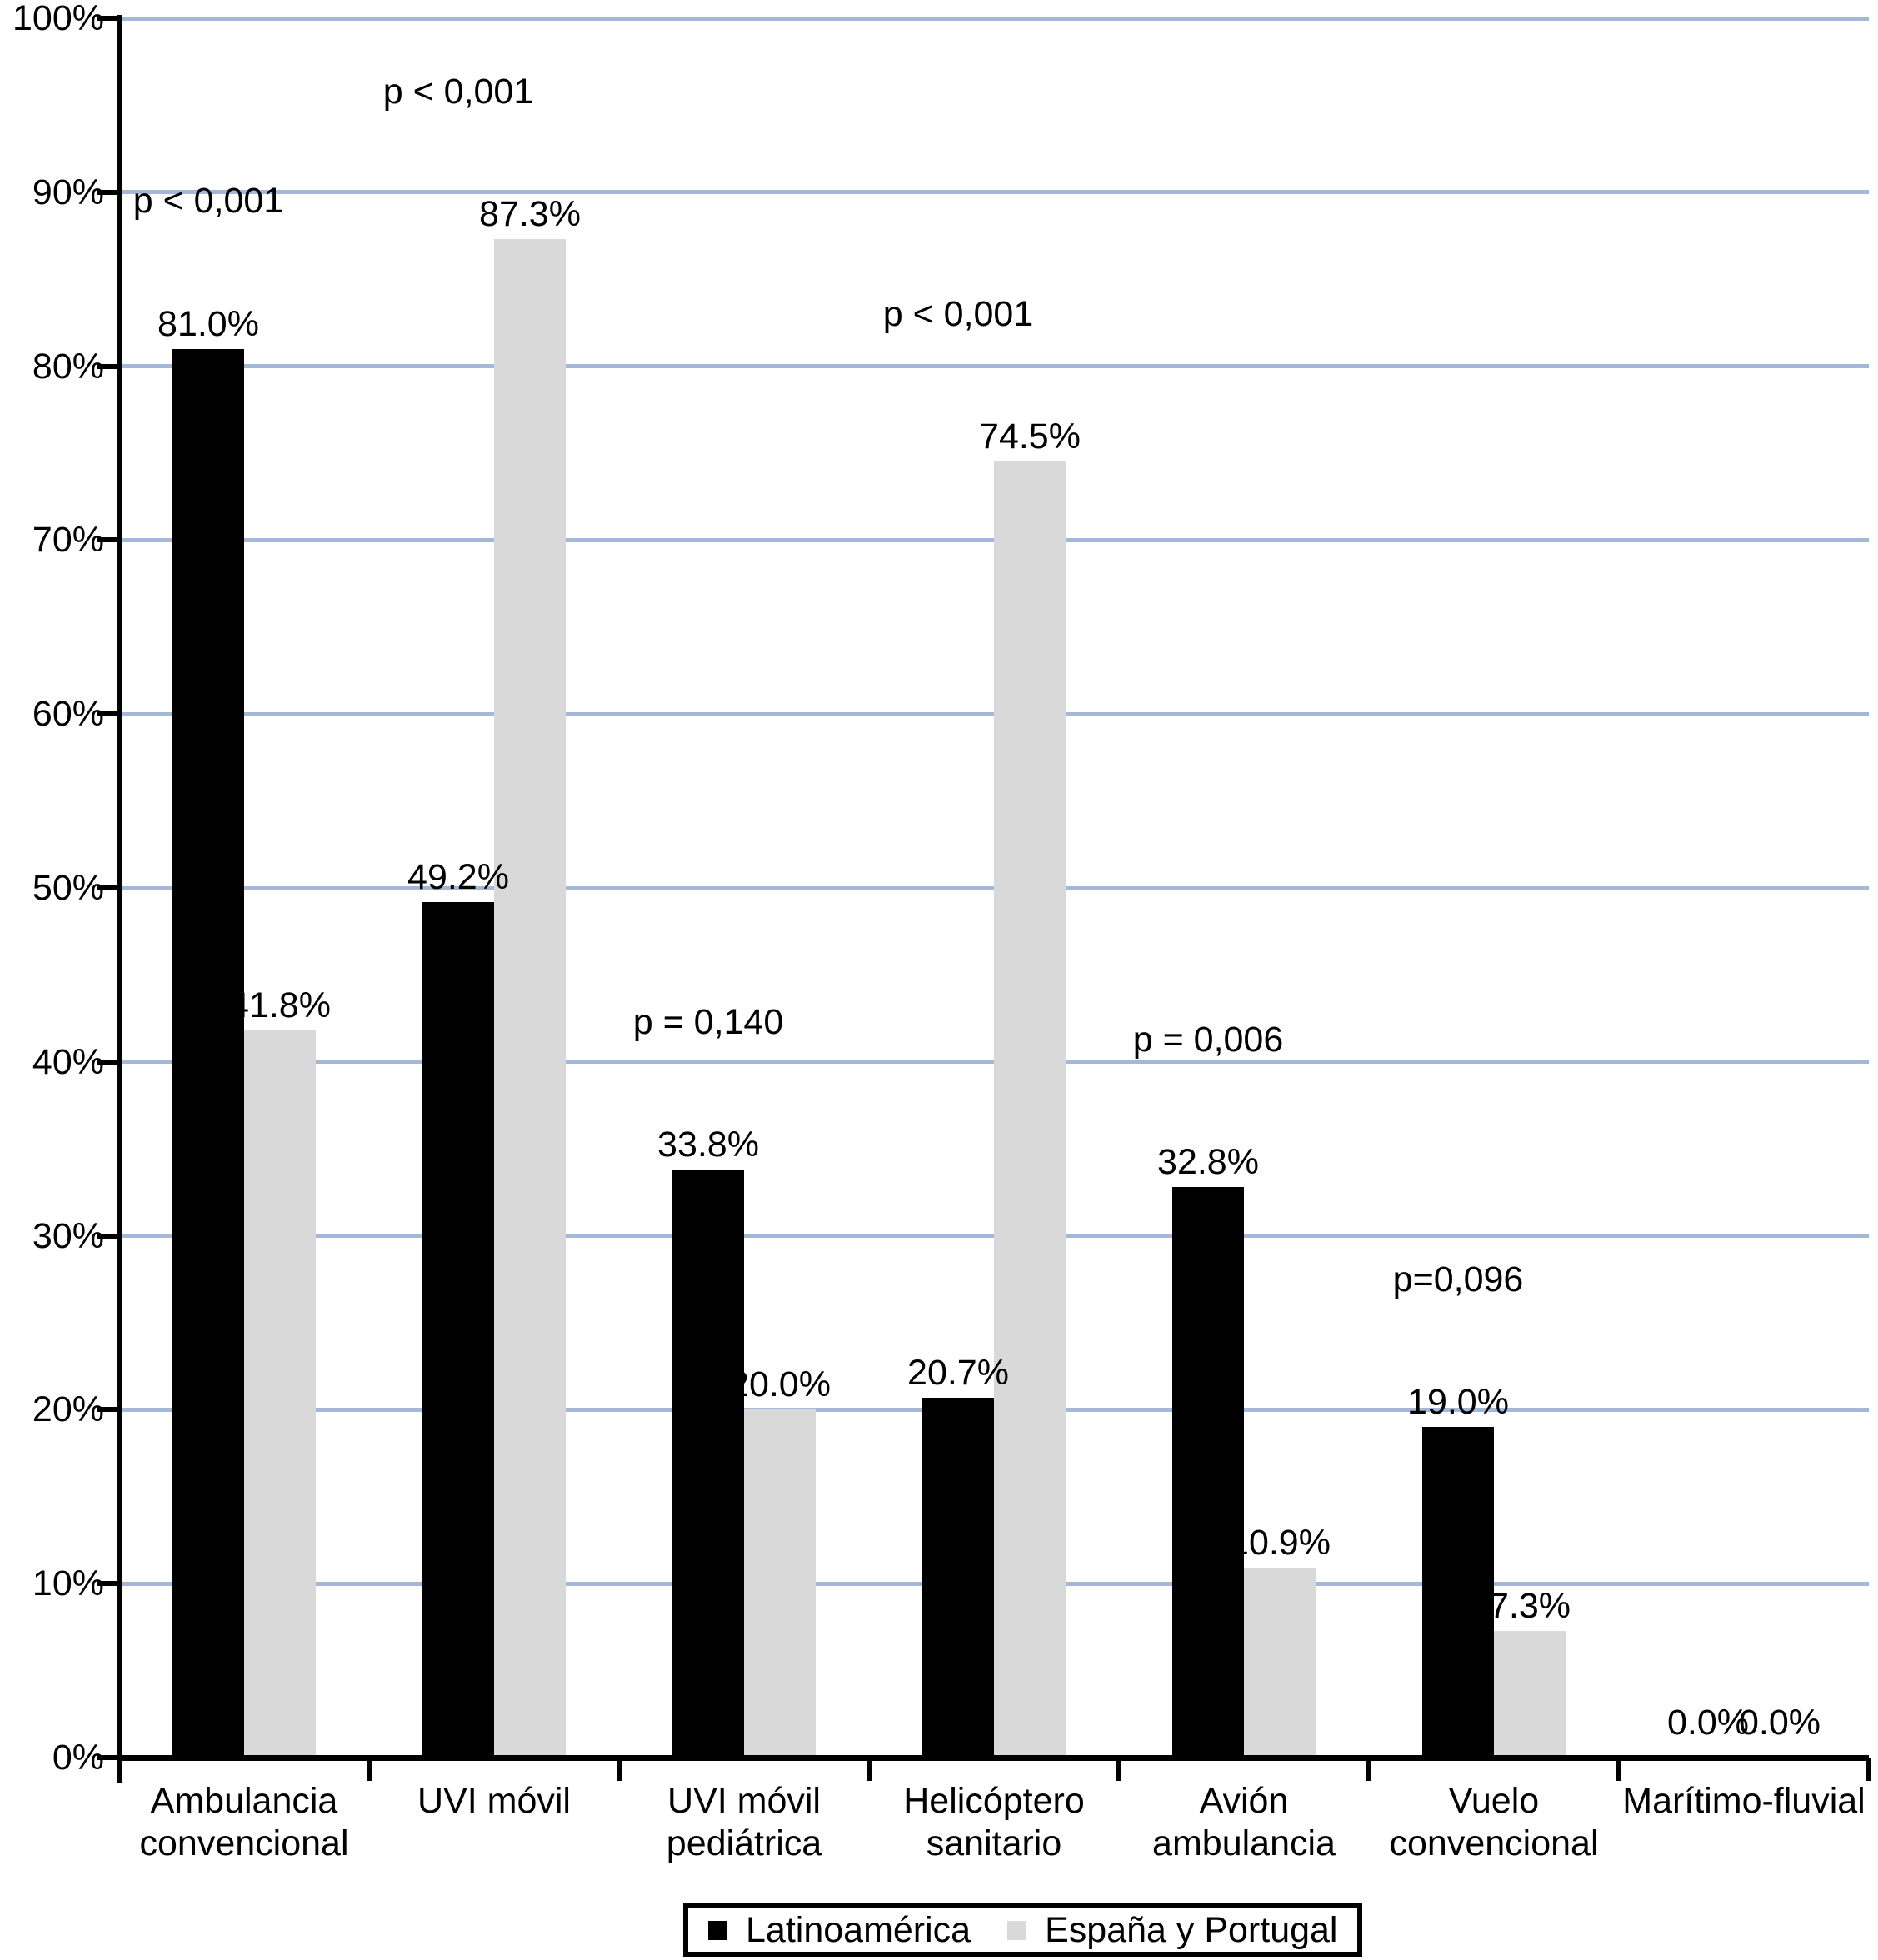 This screenshot has width=1878, height=1960. Describe the element at coordinates (68, 1583) in the screenshot. I see `y-tick-label: 10%` at that location.